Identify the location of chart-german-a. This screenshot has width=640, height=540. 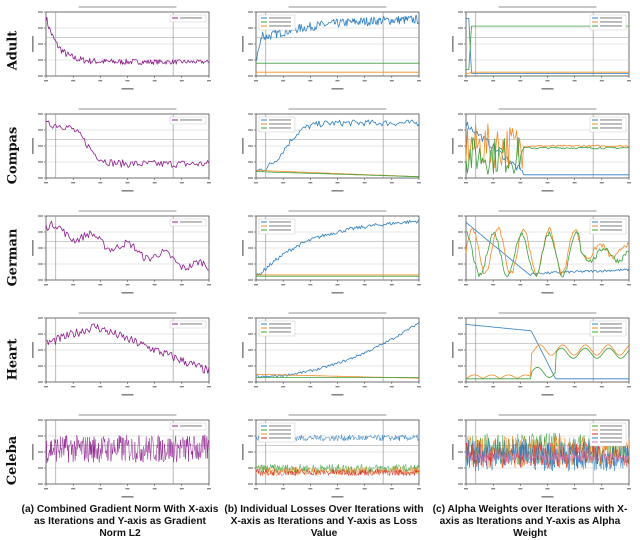
(122, 253).